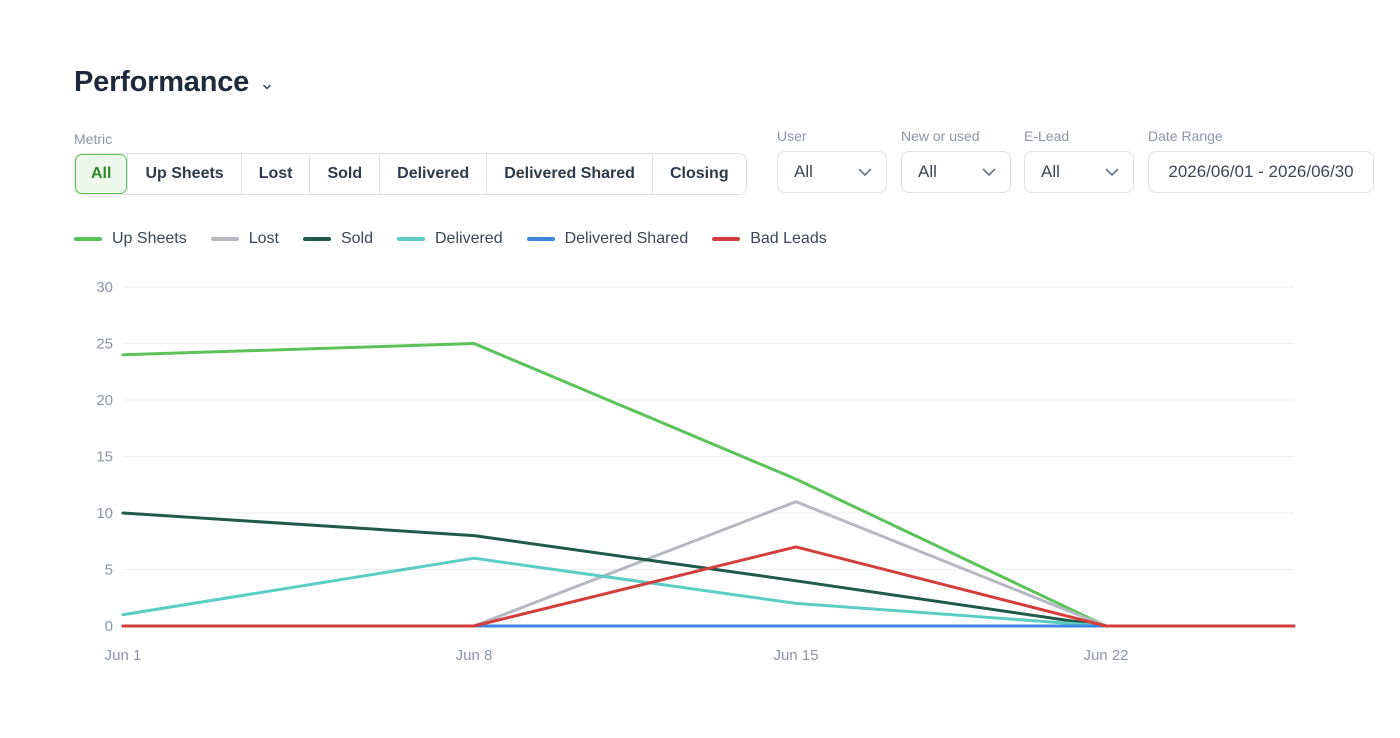  What do you see at coordinates (109, 570) in the screenshot?
I see `y-tick-label: 5` at bounding box center [109, 570].